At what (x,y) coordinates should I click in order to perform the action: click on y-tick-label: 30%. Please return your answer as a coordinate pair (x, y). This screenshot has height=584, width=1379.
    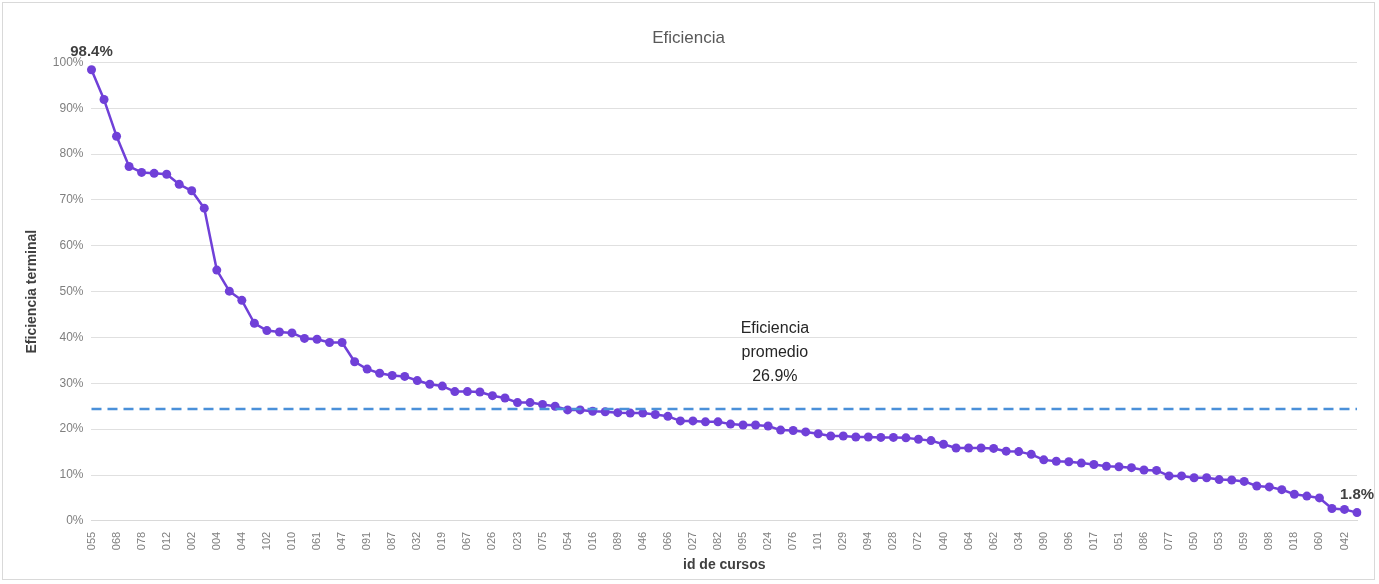
    Looking at the image, I should click on (71, 382).